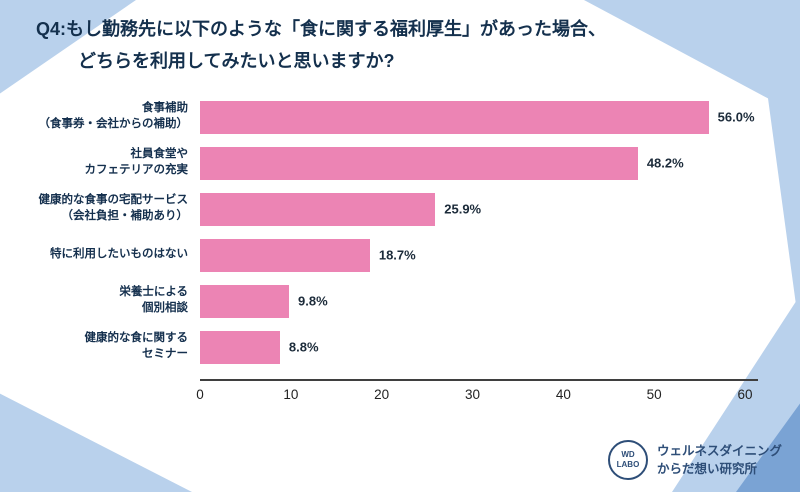 The image size is (800, 492). Describe the element at coordinates (382, 394) in the screenshot. I see `x-tick-label: 20` at that location.